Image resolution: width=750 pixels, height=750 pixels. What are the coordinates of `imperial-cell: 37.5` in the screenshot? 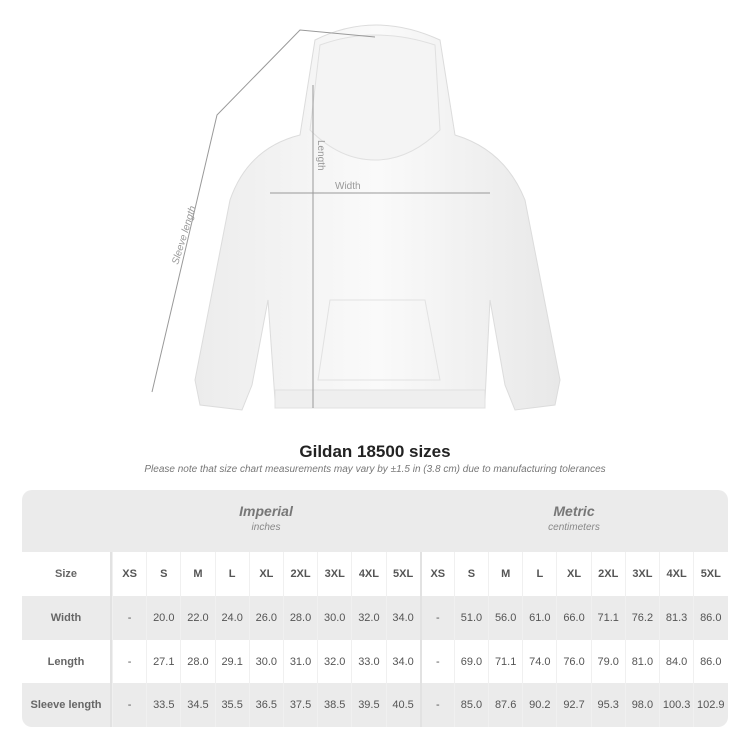 It's located at (299, 705).